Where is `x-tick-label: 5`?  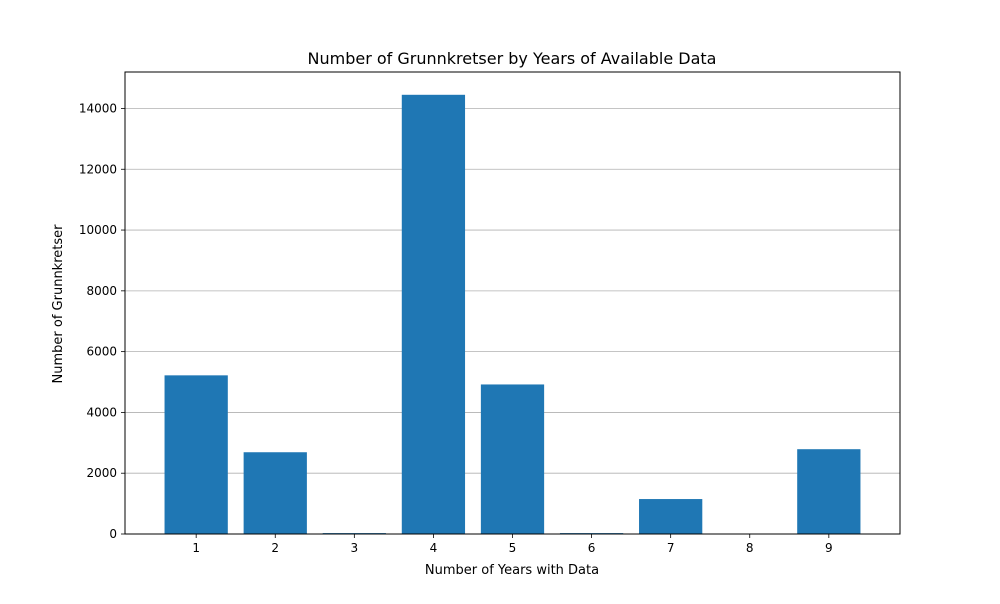 x-tick-label: 5 is located at coordinates (513, 548).